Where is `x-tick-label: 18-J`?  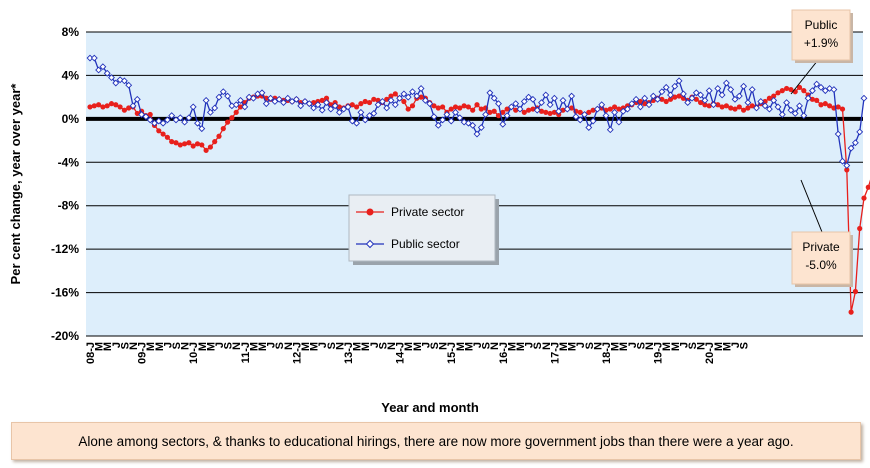
x-tick-label: 18-J is located at coordinates (607, 353).